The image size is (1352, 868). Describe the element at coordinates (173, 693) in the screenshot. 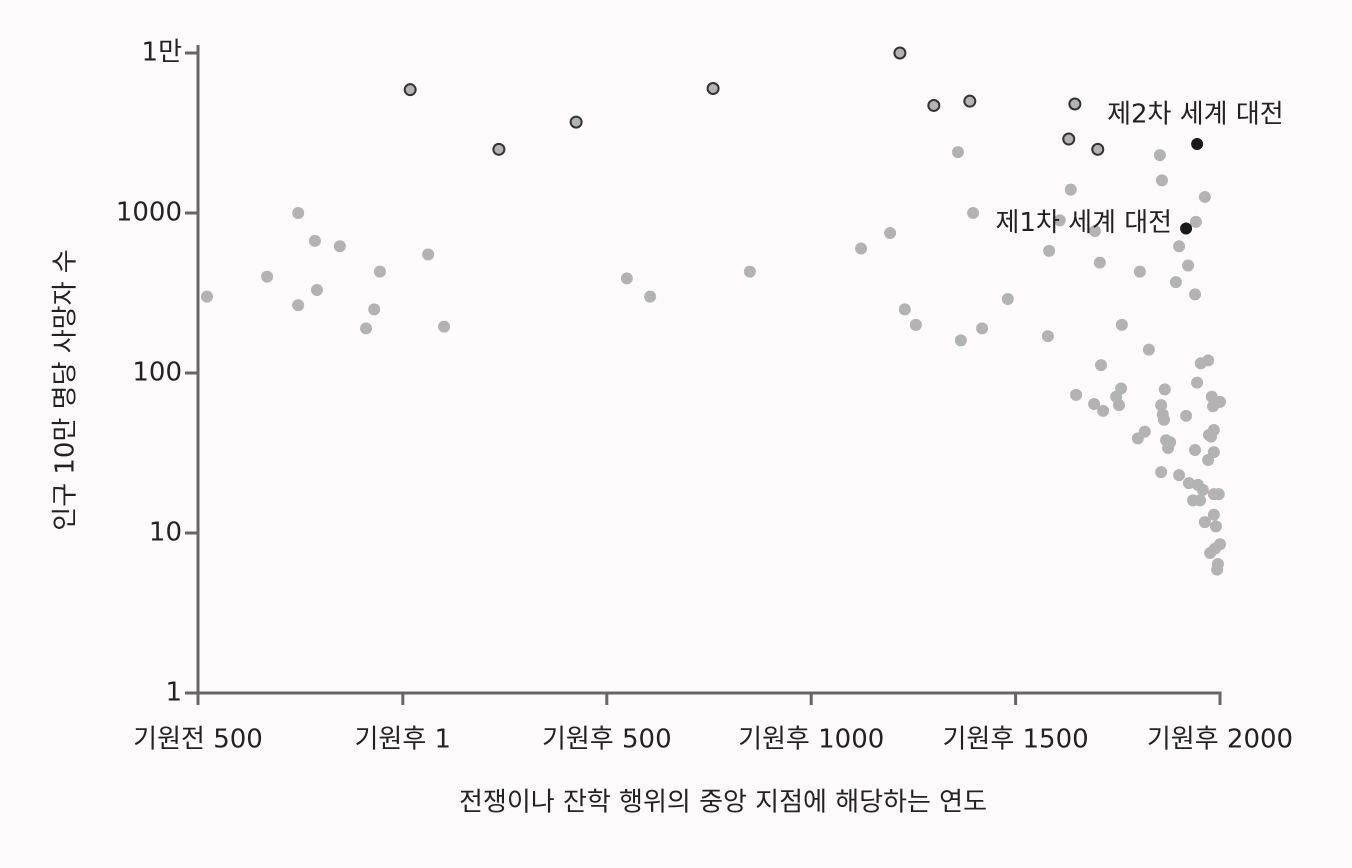

I see `y-tick-label: 1` at that location.